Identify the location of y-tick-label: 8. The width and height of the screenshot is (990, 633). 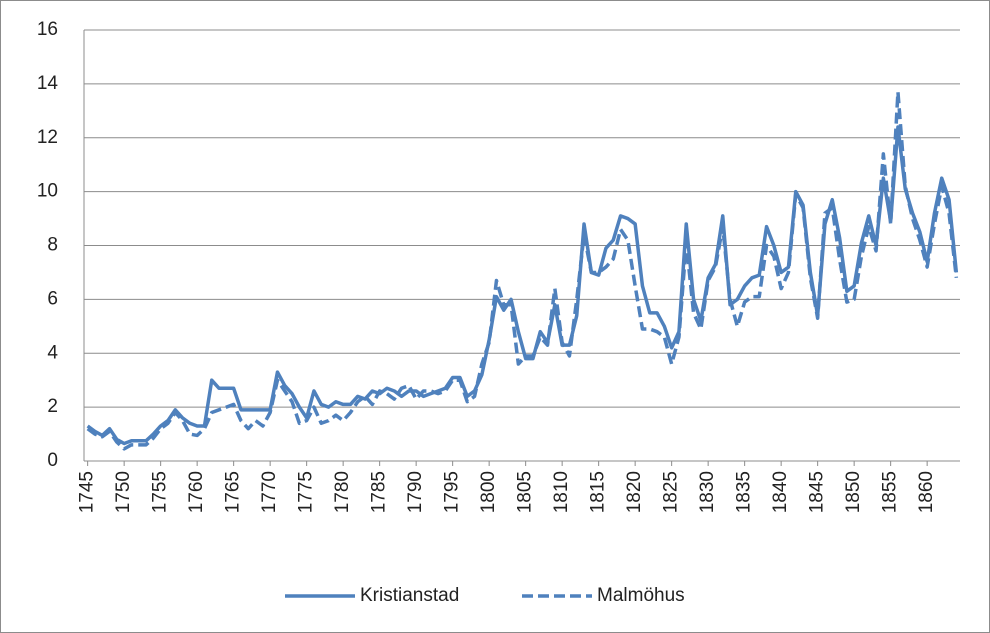
(52, 245).